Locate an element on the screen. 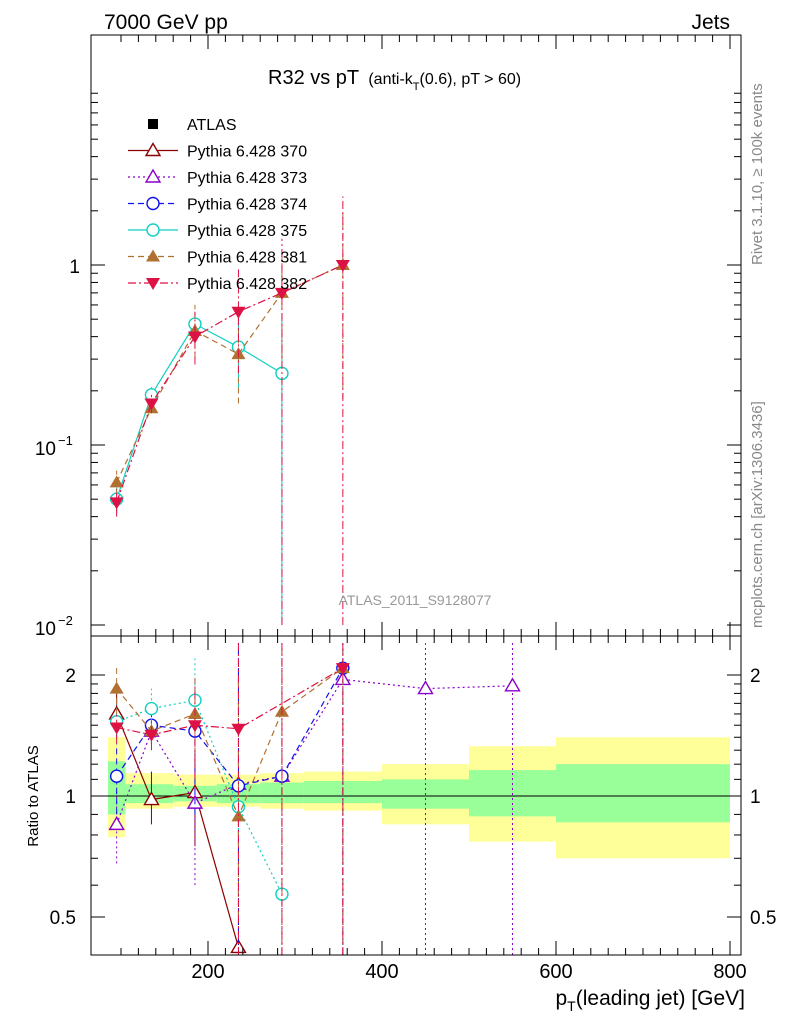 Image resolution: width=786 pixels, height=1024 pixels. legend-entry-6: Pythia 6.428 382 is located at coordinates (217, 284).